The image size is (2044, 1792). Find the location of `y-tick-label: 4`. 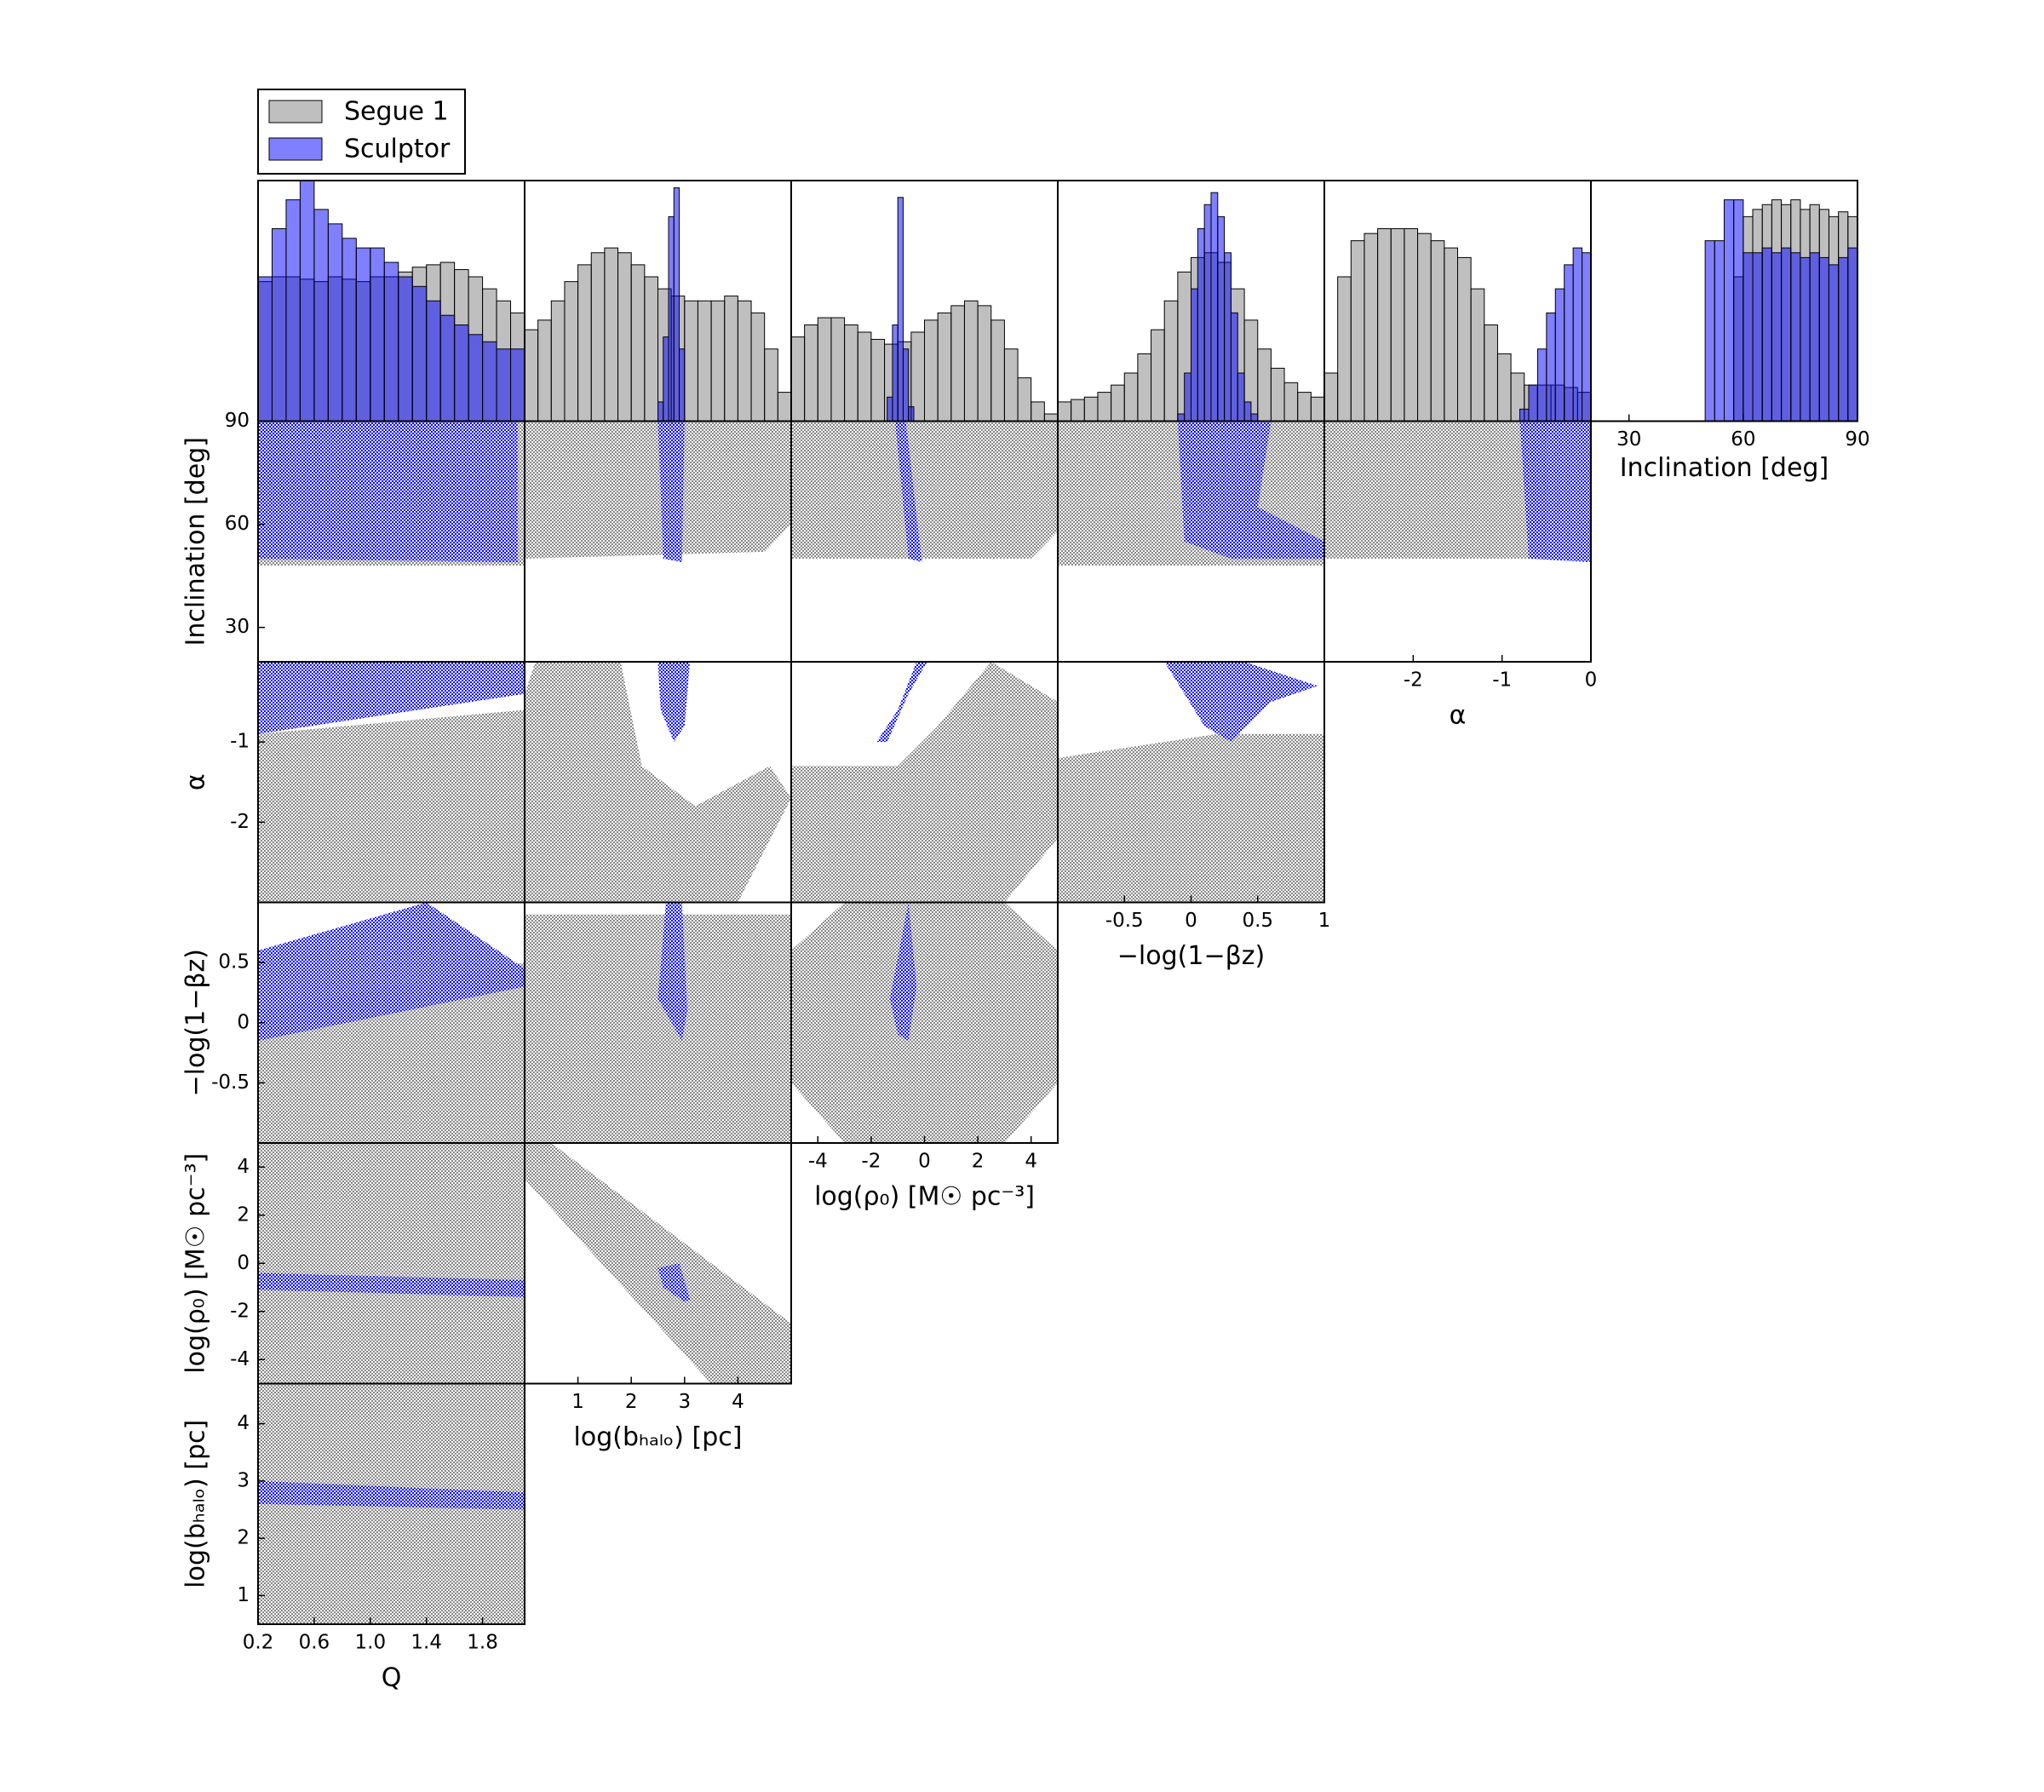

y-tick-label: 4 is located at coordinates (243, 1167).